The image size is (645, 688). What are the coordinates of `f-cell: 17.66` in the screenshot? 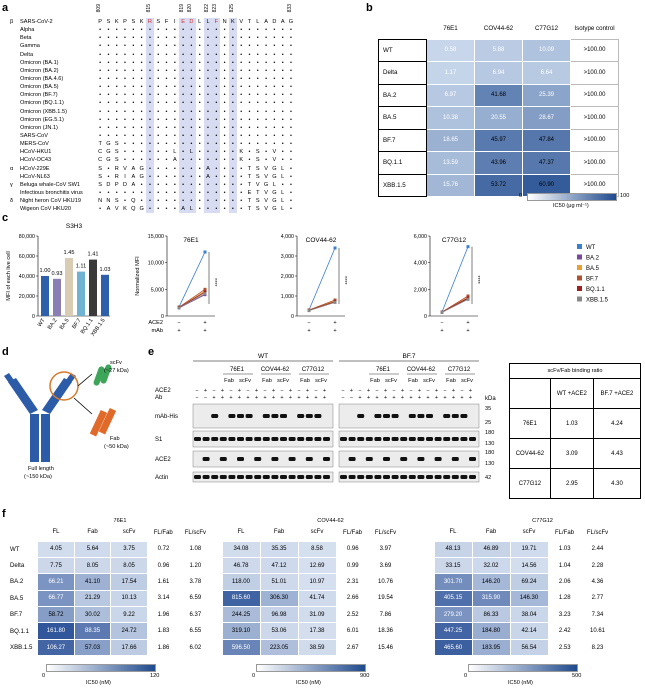 It's located at (129, 647).